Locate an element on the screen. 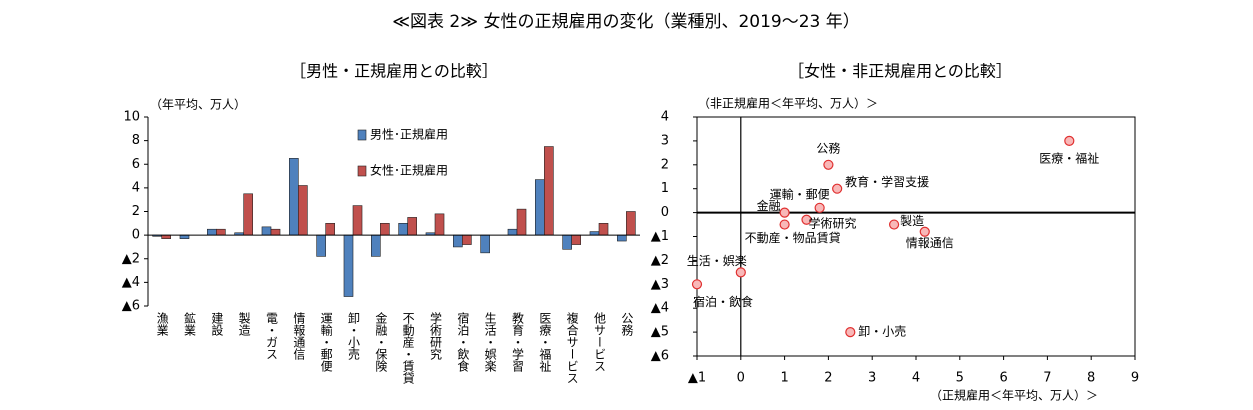  point-label: 宿泊・飲食 is located at coordinates (723, 301).